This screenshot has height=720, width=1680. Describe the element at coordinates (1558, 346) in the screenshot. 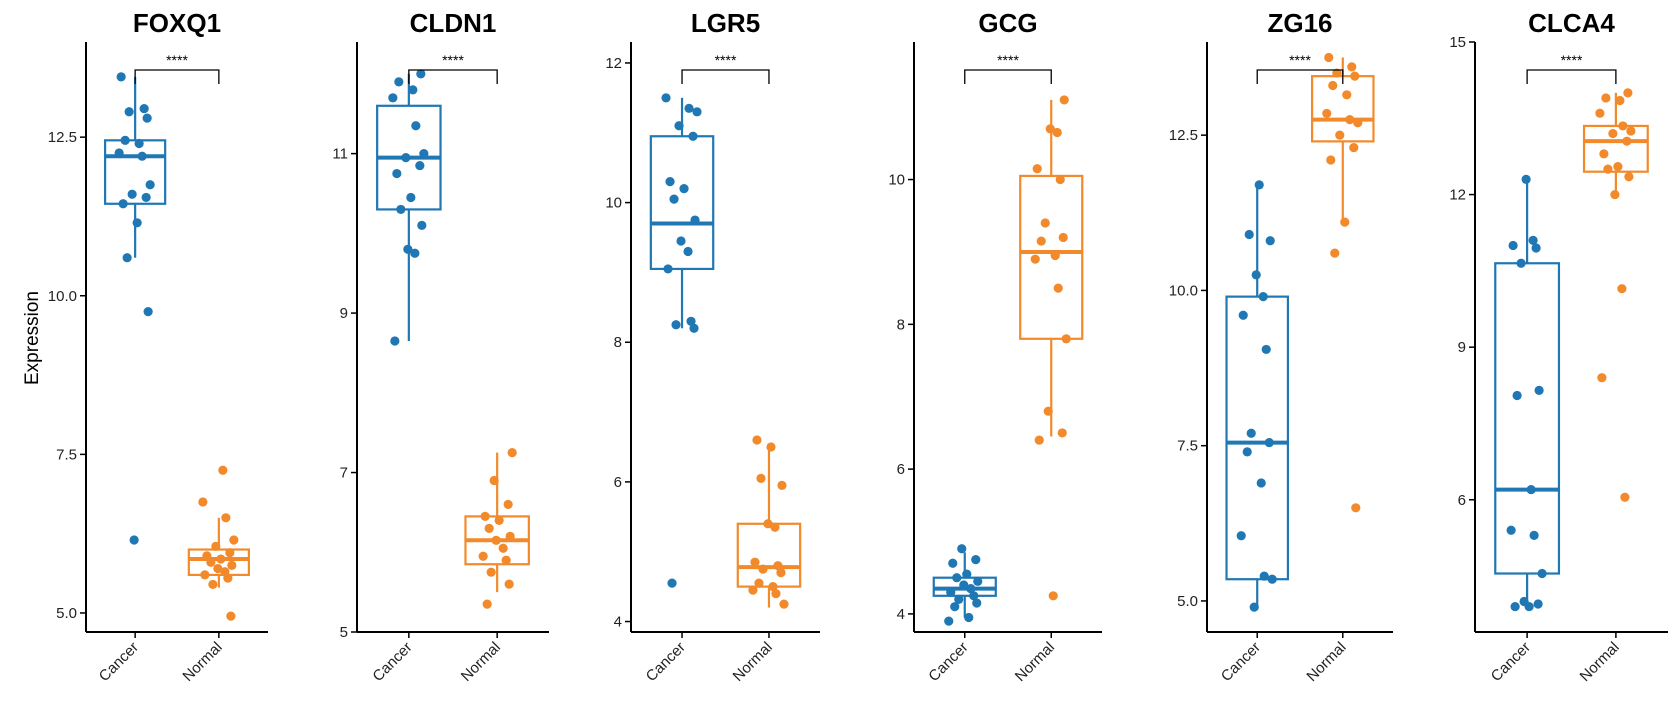

I see `panel-clca4: 6 9 12 15 Cancer Normal **** CLCA4` at that location.